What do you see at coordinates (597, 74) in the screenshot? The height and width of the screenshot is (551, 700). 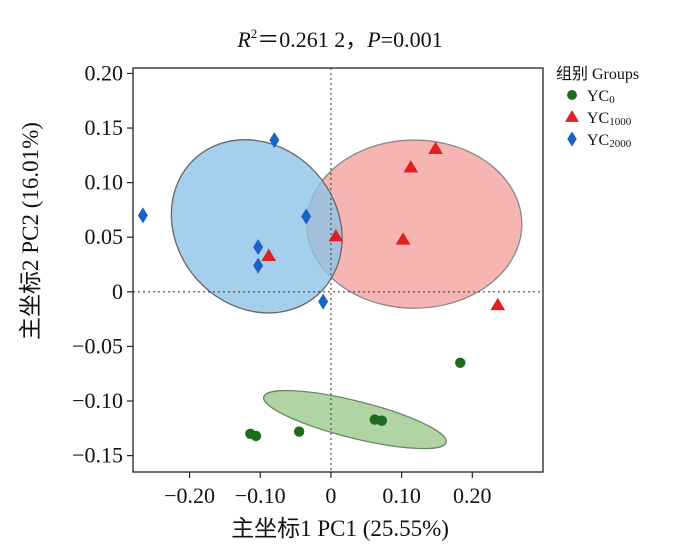 I see `legend-title: 组别 Groups` at bounding box center [597, 74].